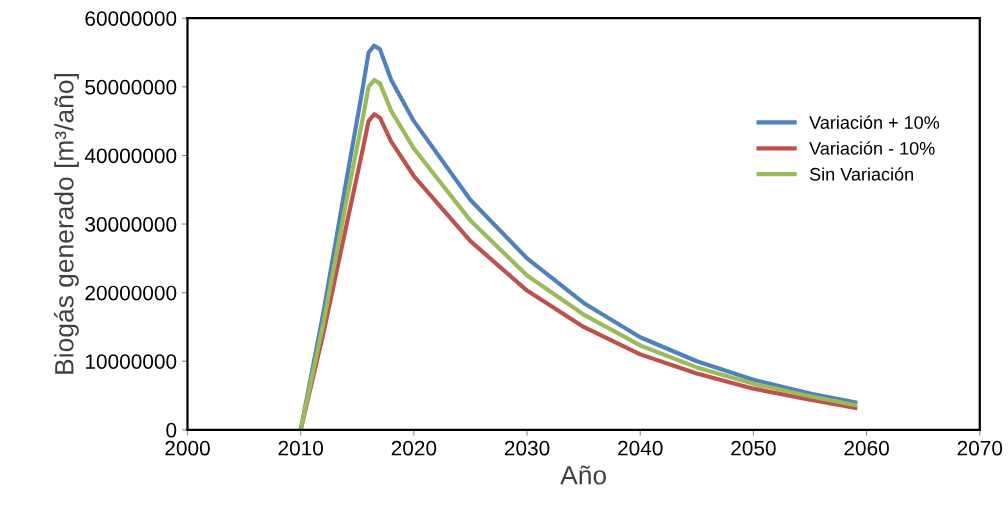  I want to click on legend-label: Sin Variación, so click(861, 174).